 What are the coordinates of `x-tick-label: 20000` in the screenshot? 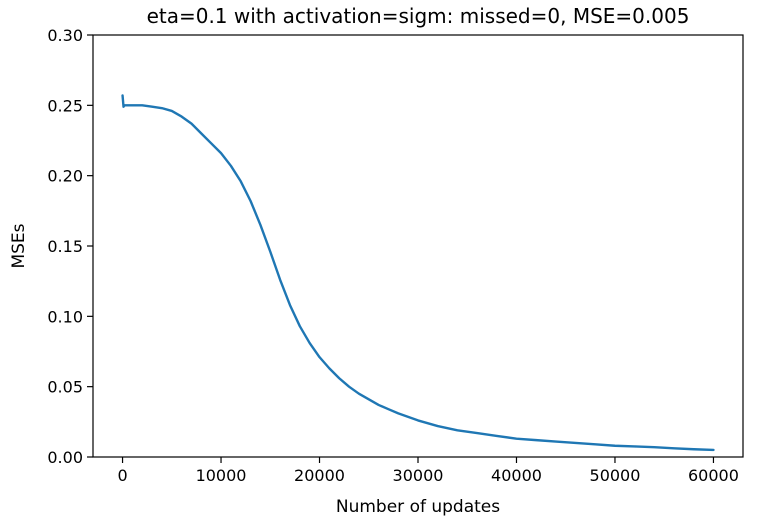 It's located at (319, 475).